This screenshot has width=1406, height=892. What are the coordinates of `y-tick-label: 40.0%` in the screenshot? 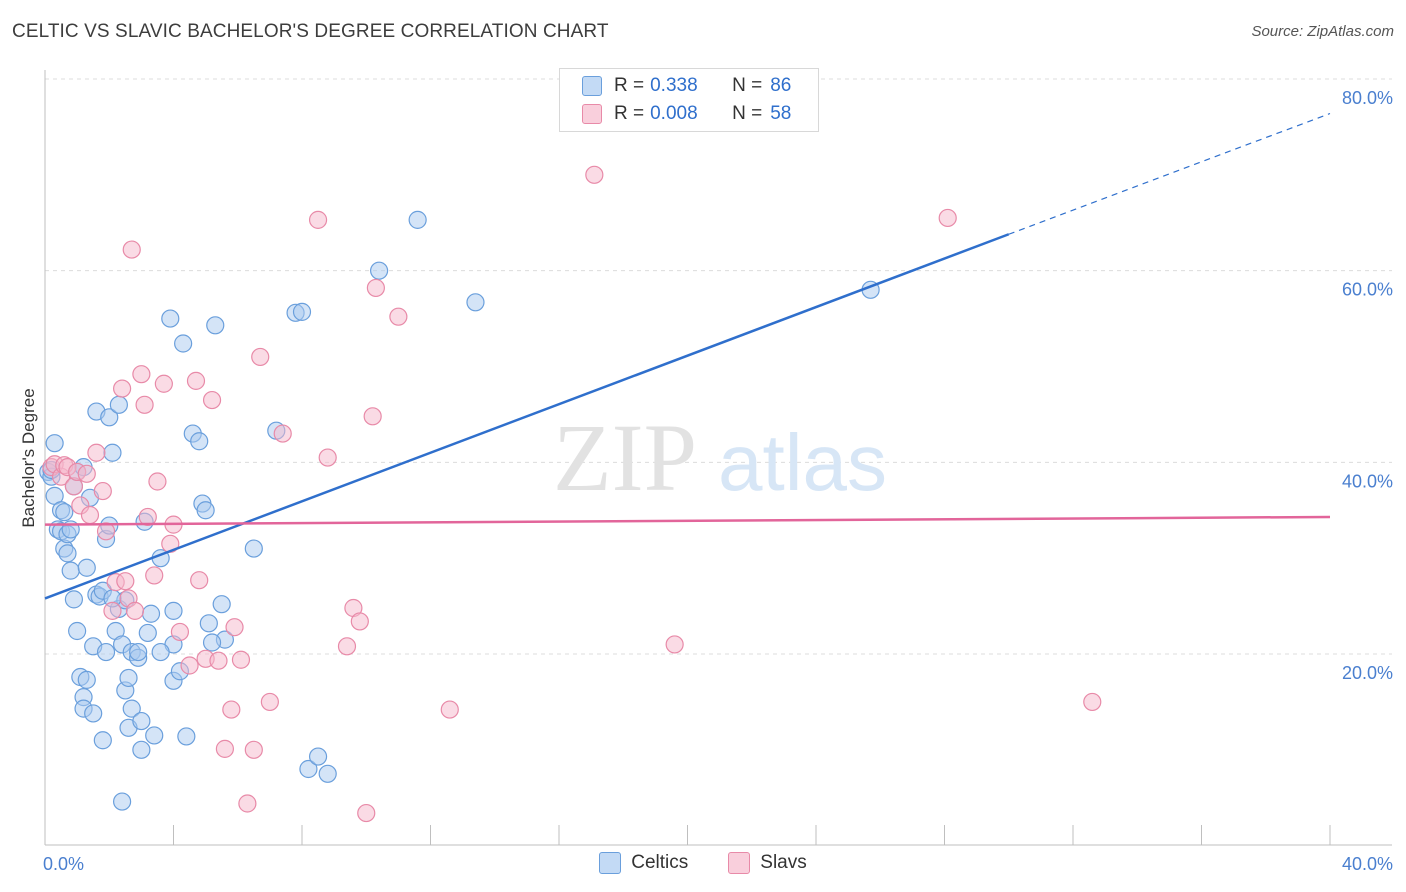 It's located at (1367, 481).